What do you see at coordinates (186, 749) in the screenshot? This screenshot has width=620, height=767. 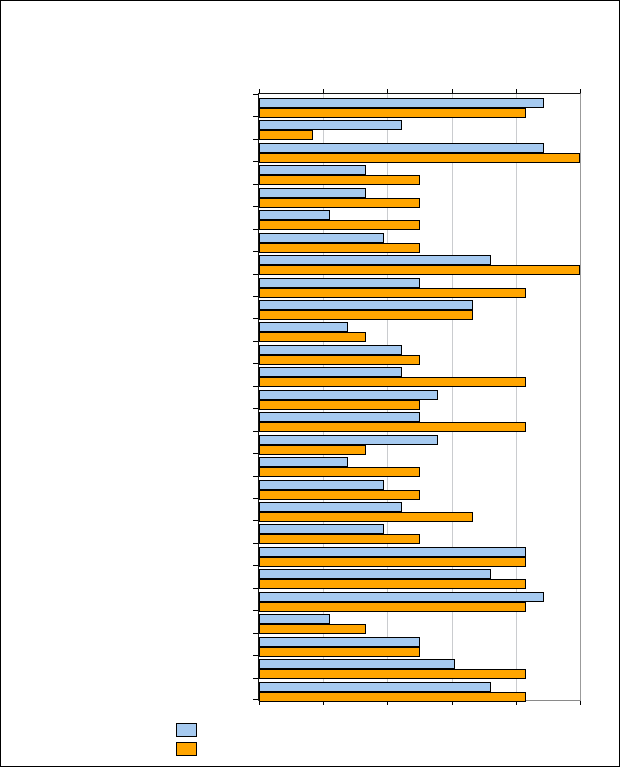 I see `legend-swatch-series2` at bounding box center [186, 749].